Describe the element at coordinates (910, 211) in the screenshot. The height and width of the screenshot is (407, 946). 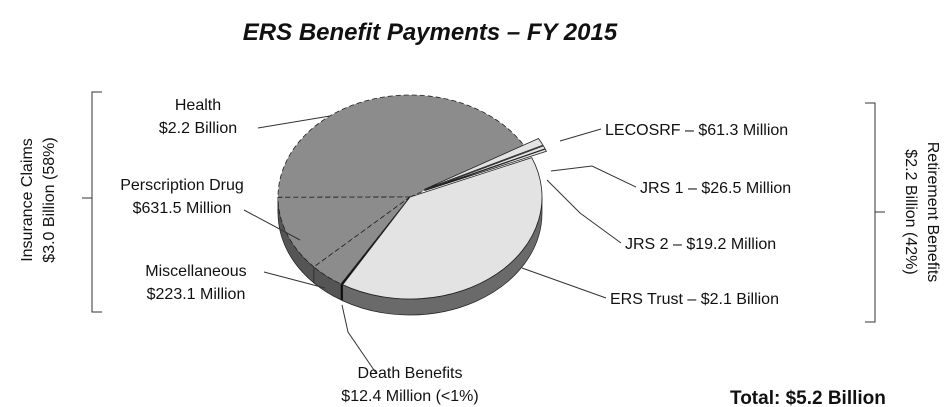
I see `group-label-line: $2.2 Billion (42%)` at that location.